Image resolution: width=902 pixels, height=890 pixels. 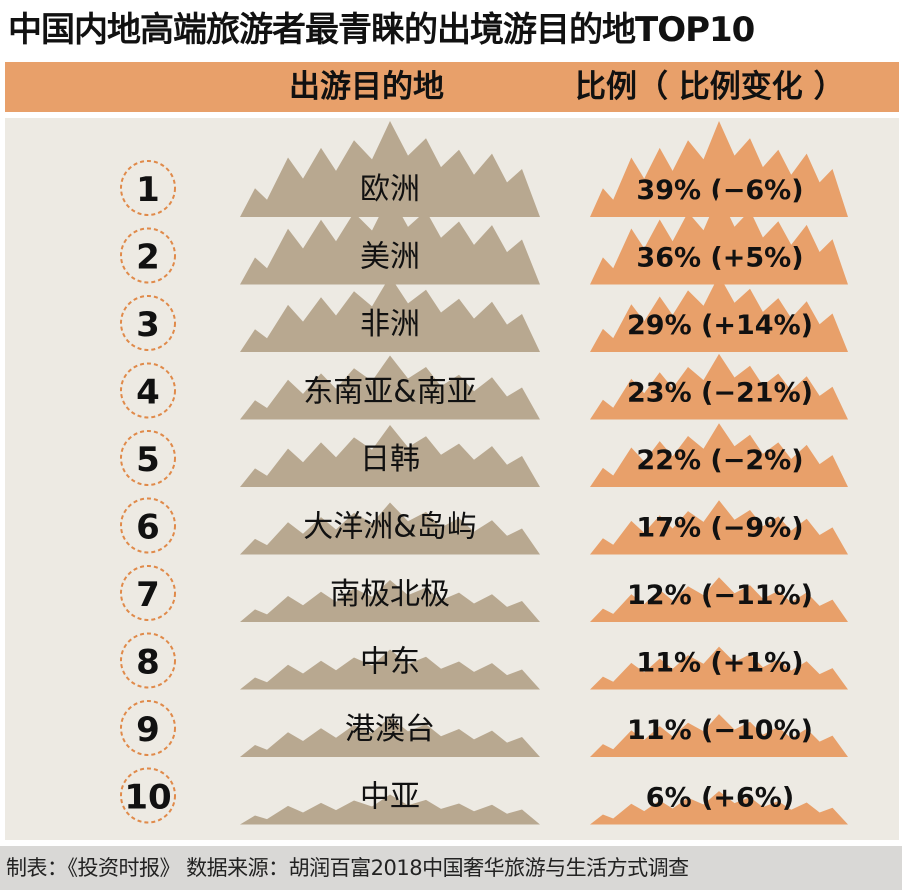 What do you see at coordinates (720, 325) in the screenshot?
I see `share-label: 29% (+14%)` at bounding box center [720, 325].